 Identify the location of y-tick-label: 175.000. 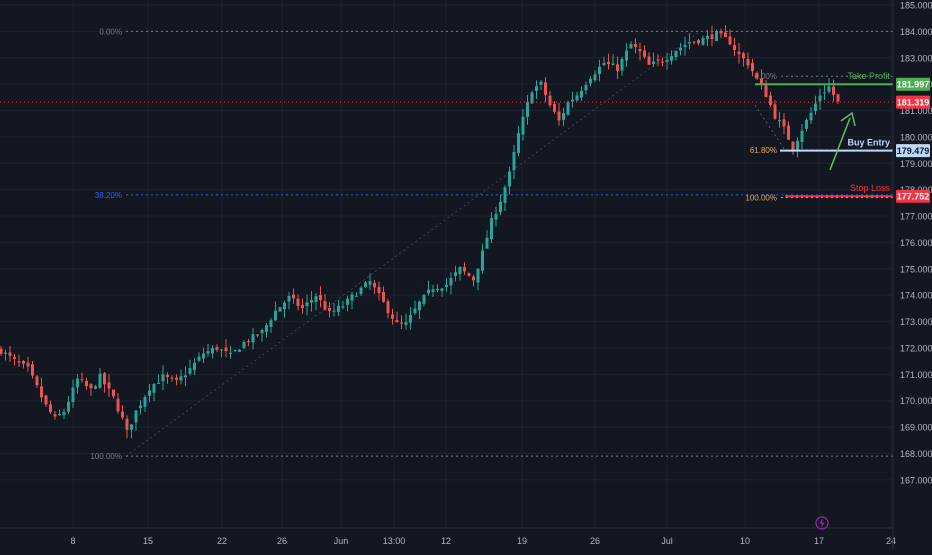
(916, 269).